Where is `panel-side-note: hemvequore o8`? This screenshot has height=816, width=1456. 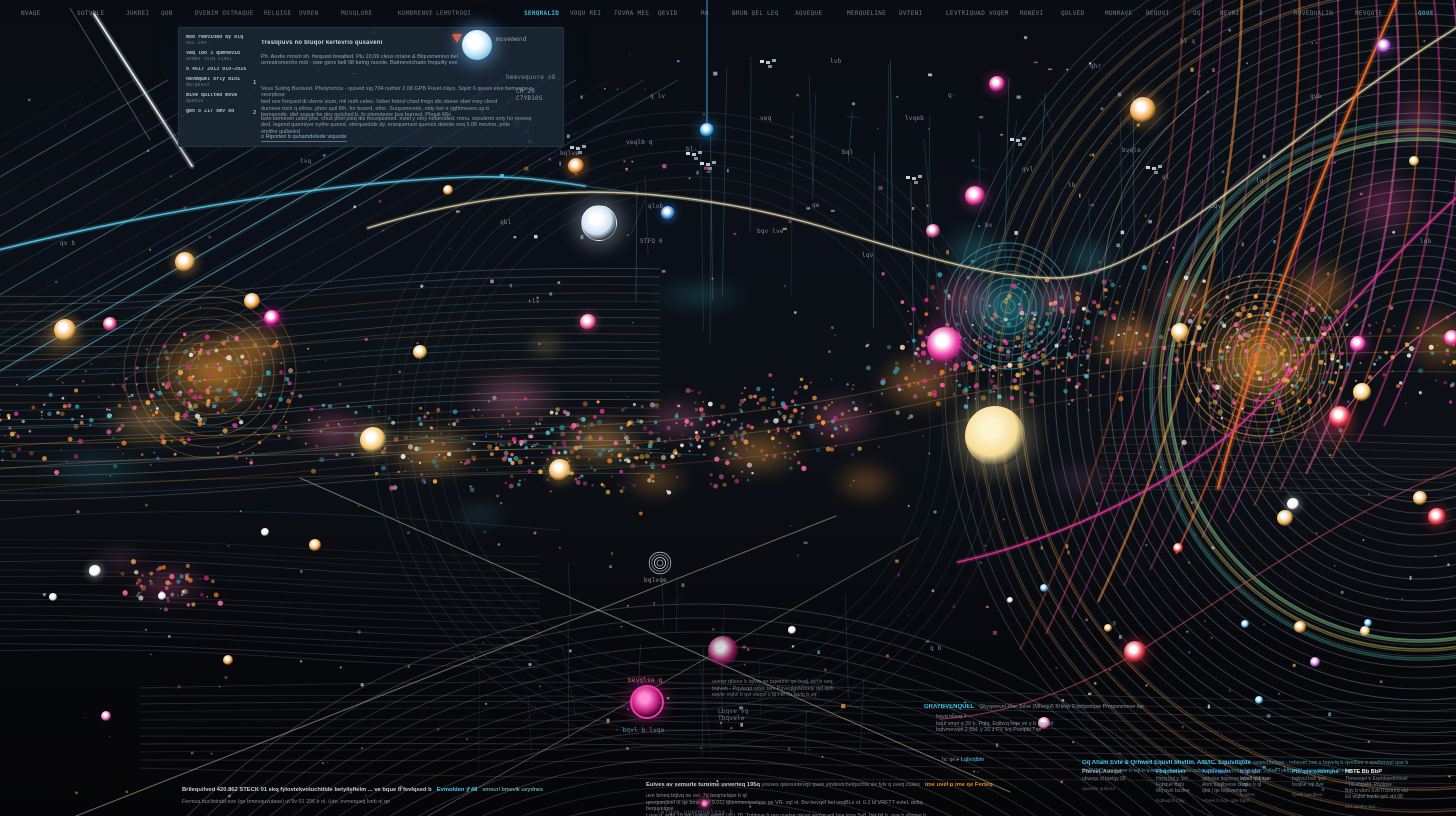 panel-side-note: hemvequore o8 is located at coordinates (531, 77).